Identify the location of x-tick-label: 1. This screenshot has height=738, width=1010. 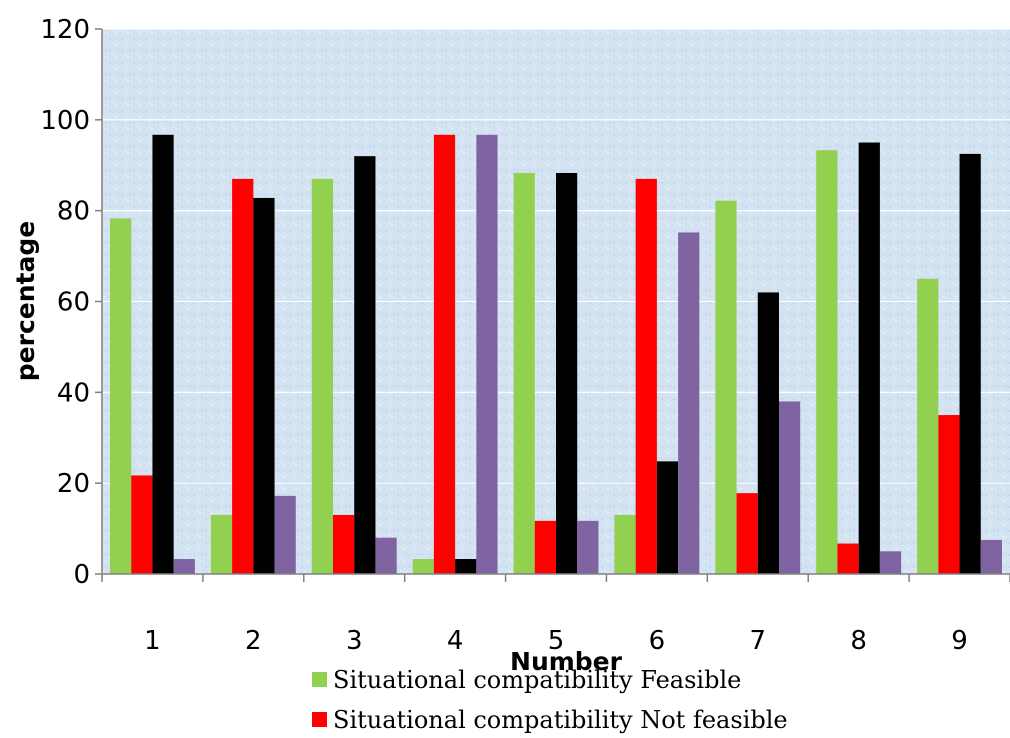
(152, 641).